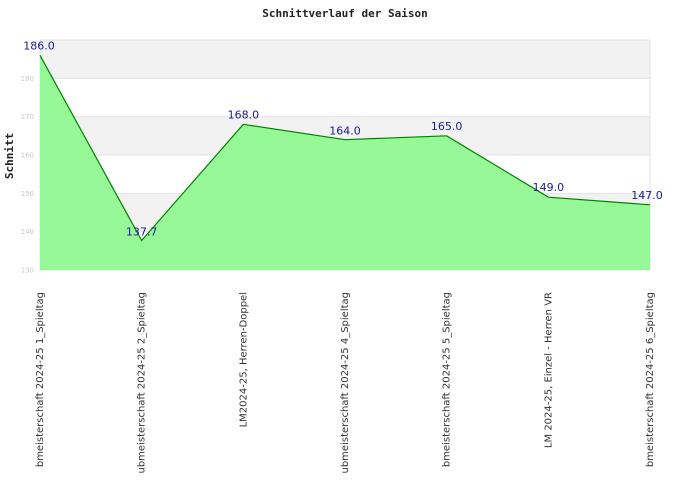 This screenshot has height=500, width=690. I want to click on data-label: 149.0, so click(549, 187).